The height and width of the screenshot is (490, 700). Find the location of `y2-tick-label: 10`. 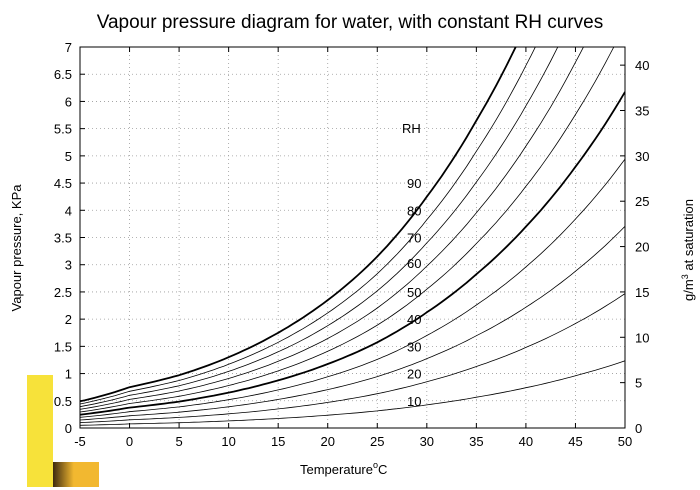

y2-tick-label: 10 is located at coordinates (642, 337).